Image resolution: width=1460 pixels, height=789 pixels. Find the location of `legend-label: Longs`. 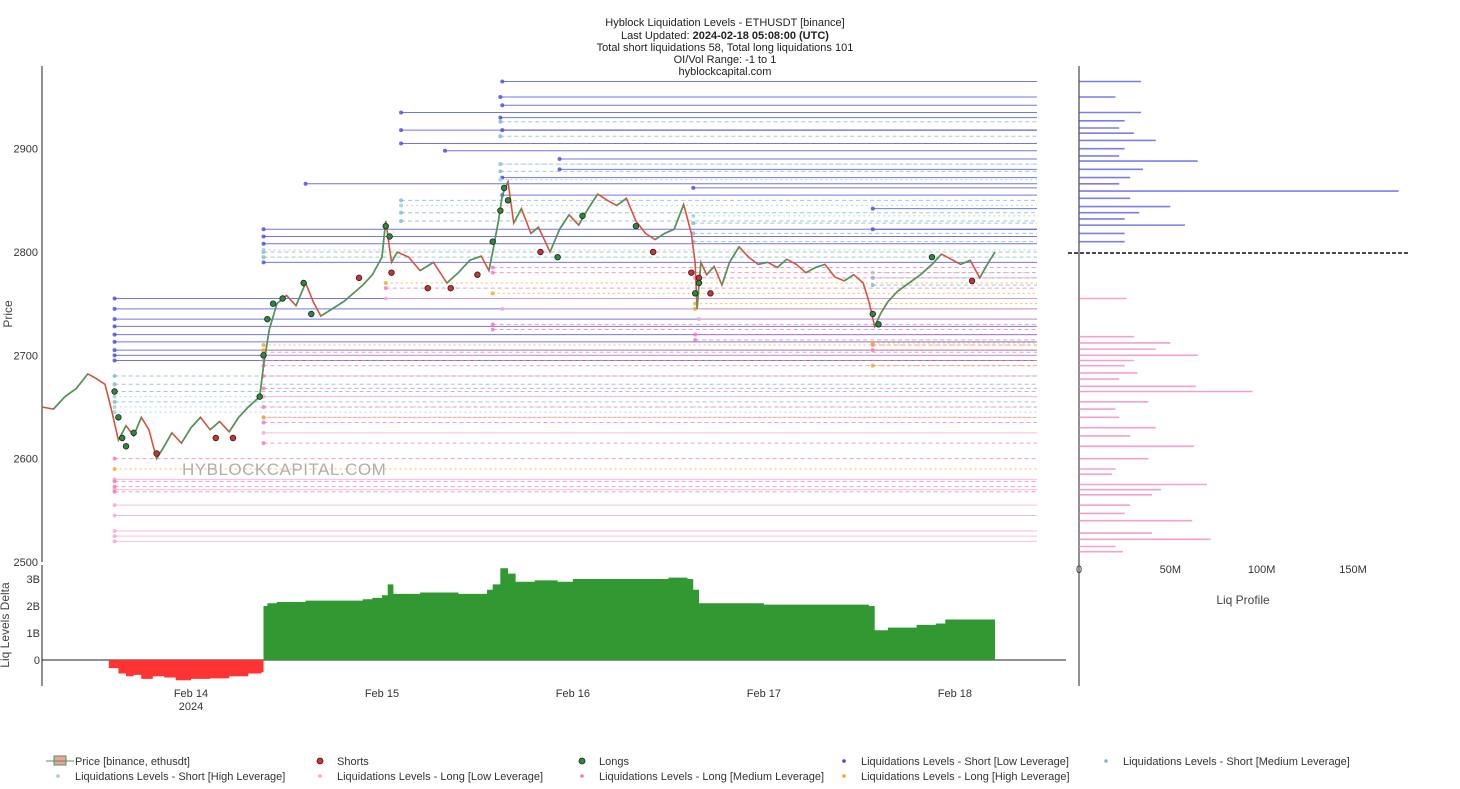

legend-label: Longs is located at coordinates (614, 762).